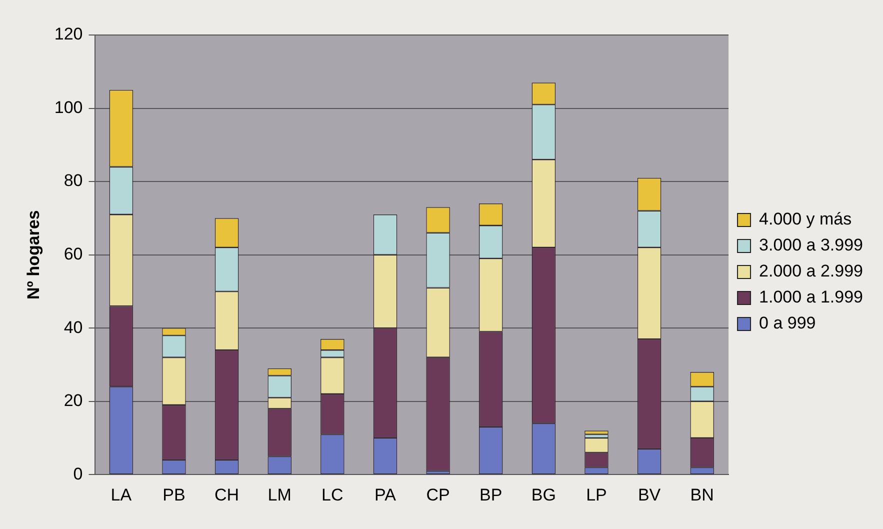  Describe the element at coordinates (491, 494) in the screenshot. I see `x-tick-label: BP` at that location.